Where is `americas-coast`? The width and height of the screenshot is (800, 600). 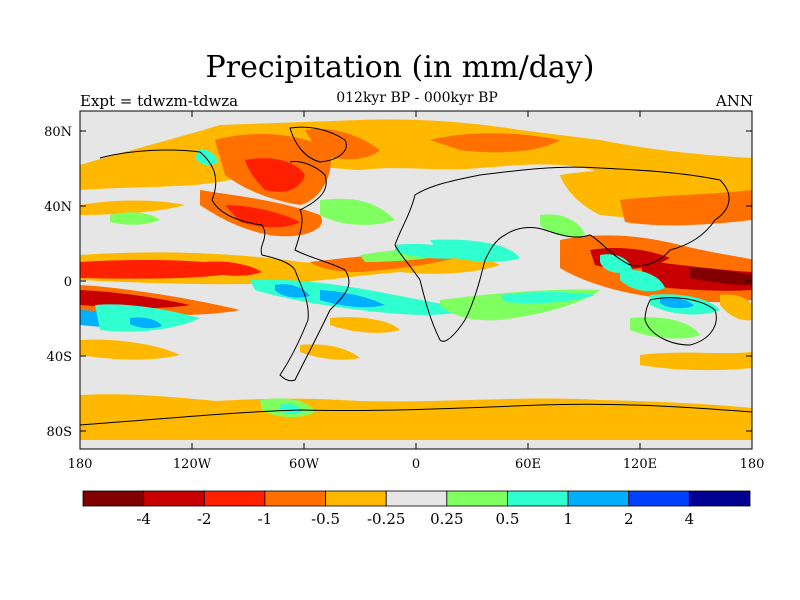
americas-coast is located at coordinates (224, 265).